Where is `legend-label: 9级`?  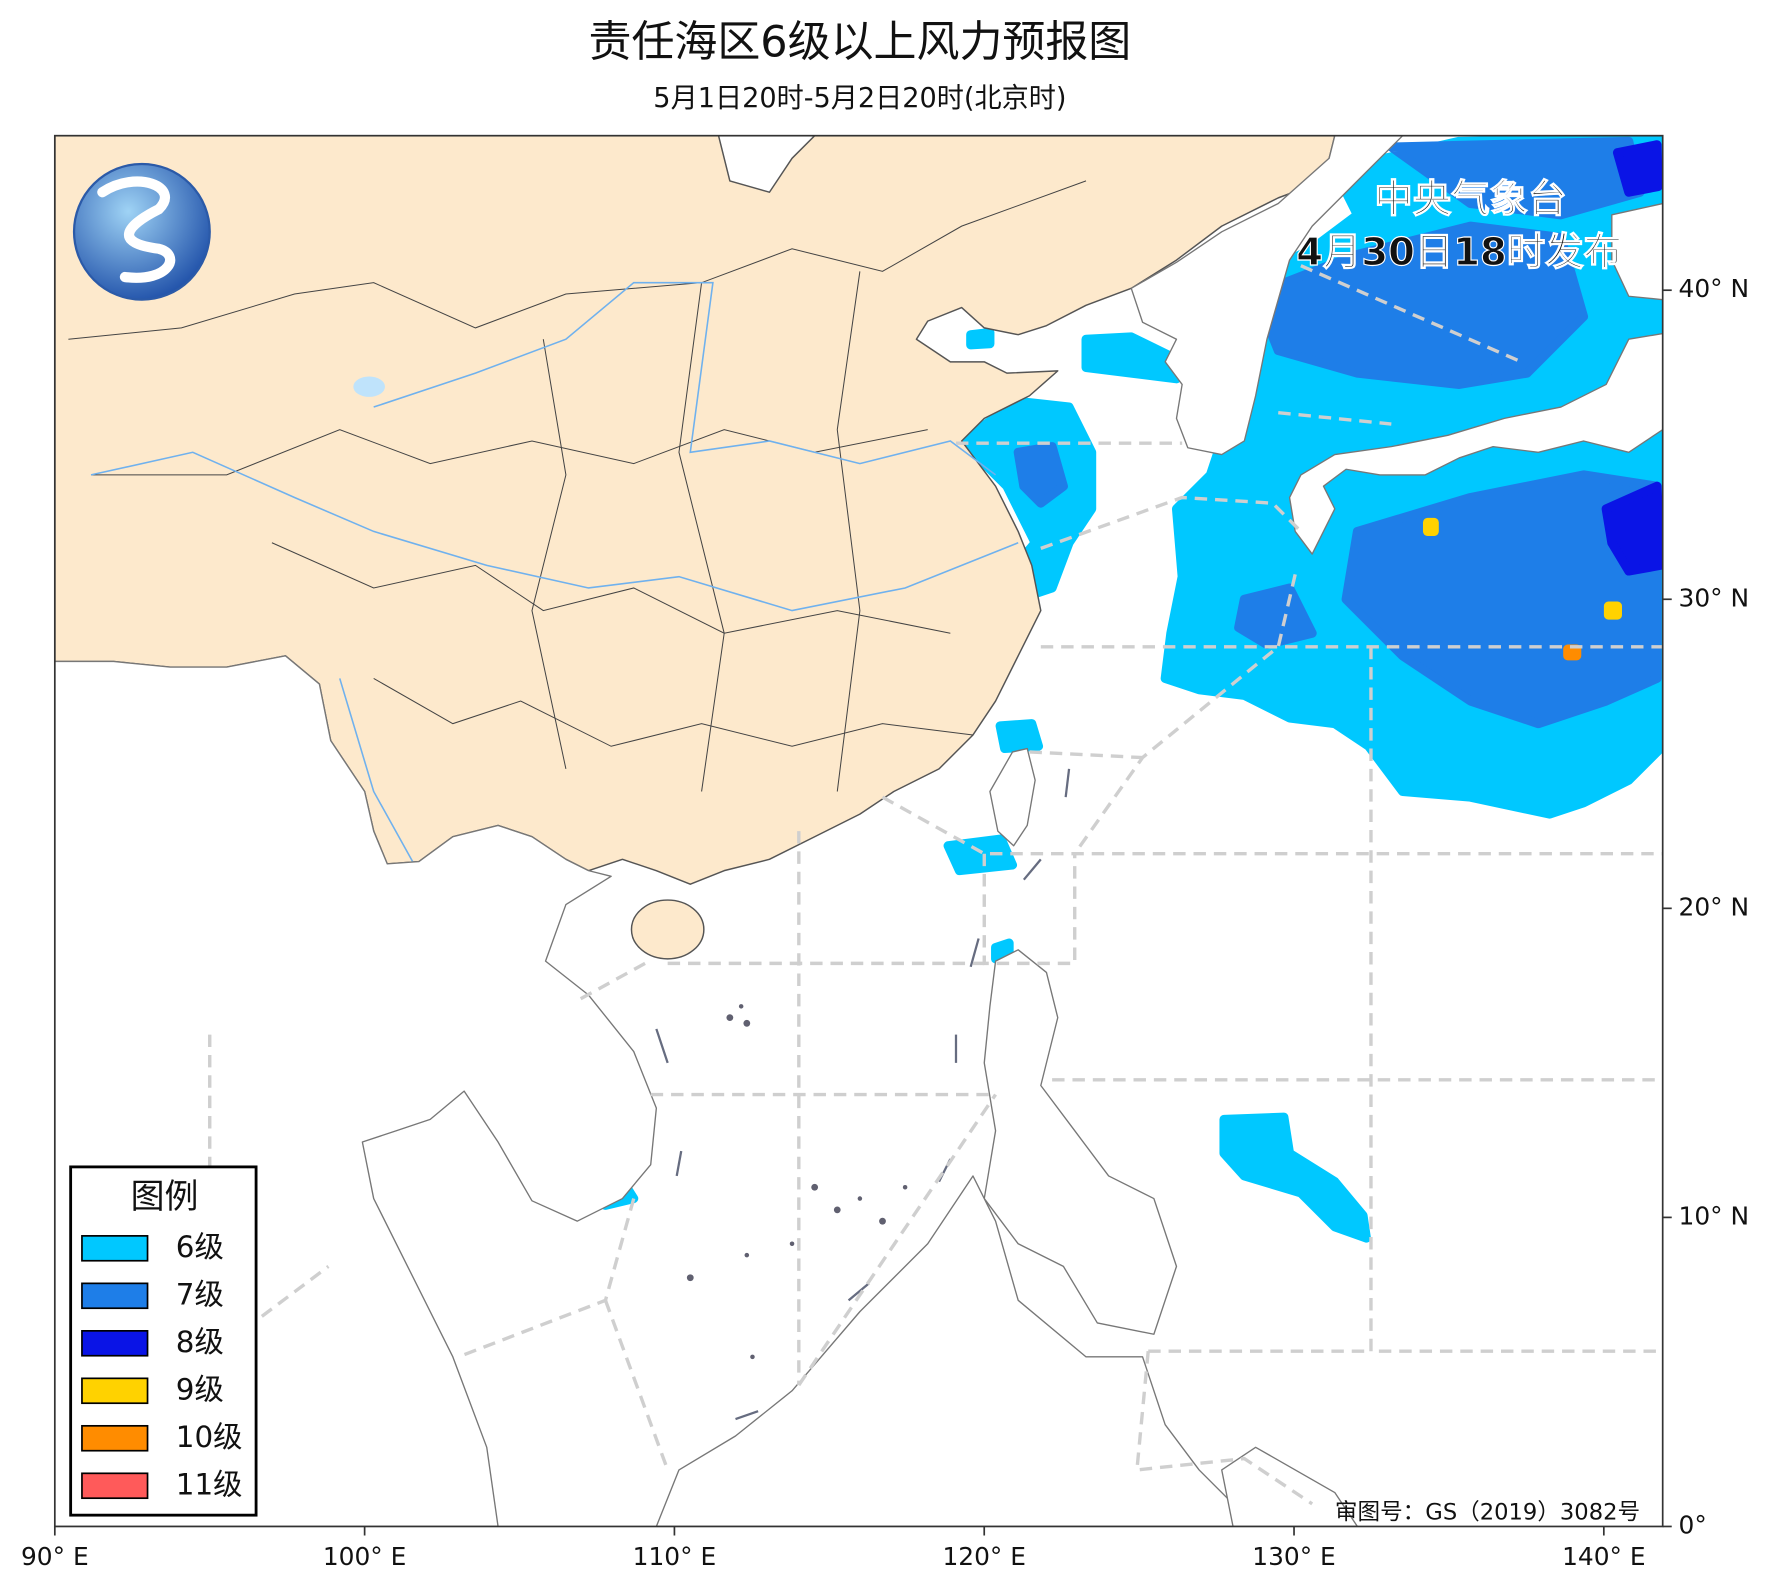
legend-label: 9级 is located at coordinates (200, 1389).